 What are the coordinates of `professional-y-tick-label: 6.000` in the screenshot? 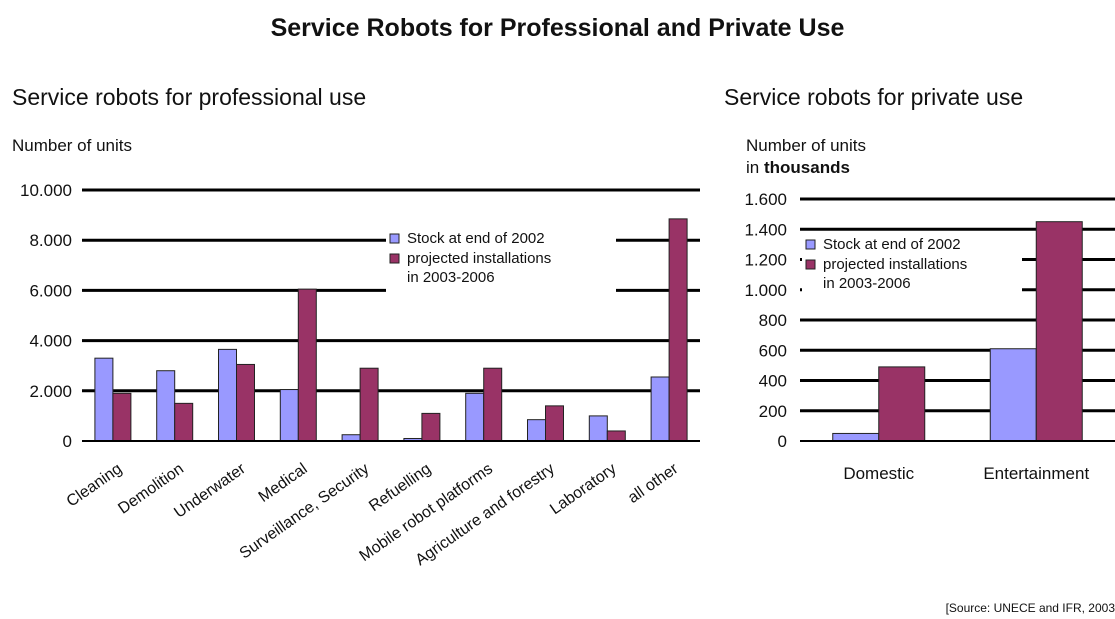 It's located at (50, 290).